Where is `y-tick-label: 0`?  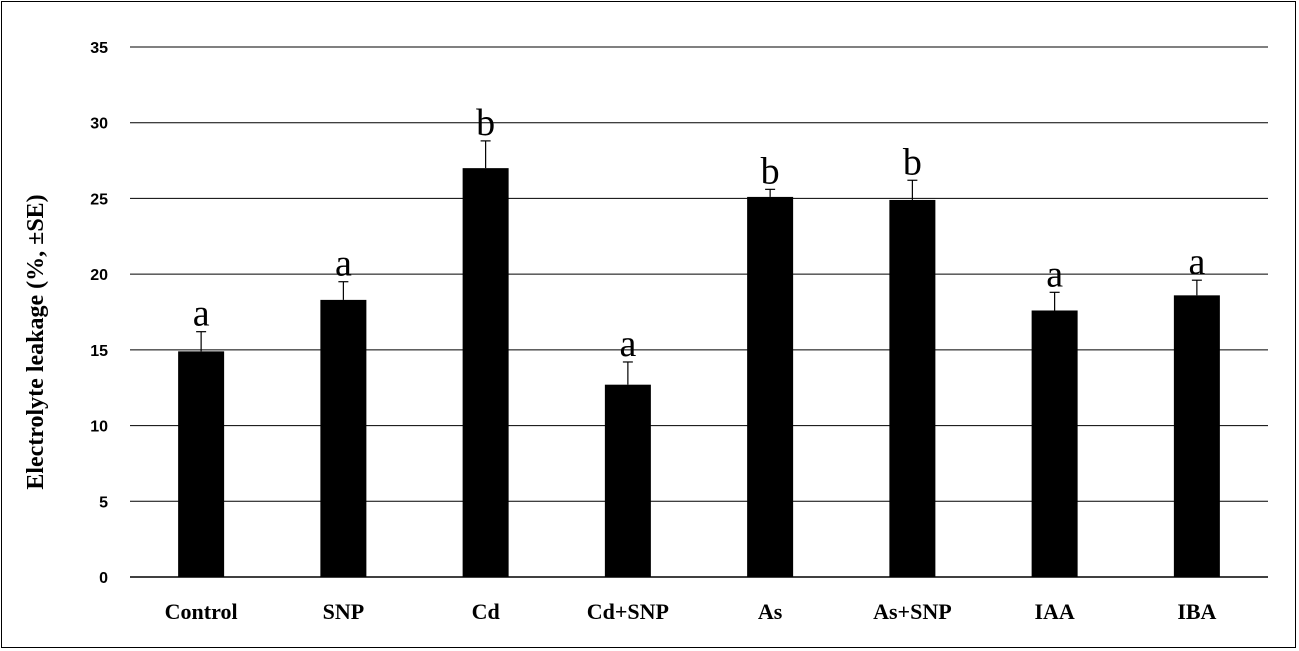 y-tick-label: 0 is located at coordinates (103, 578).